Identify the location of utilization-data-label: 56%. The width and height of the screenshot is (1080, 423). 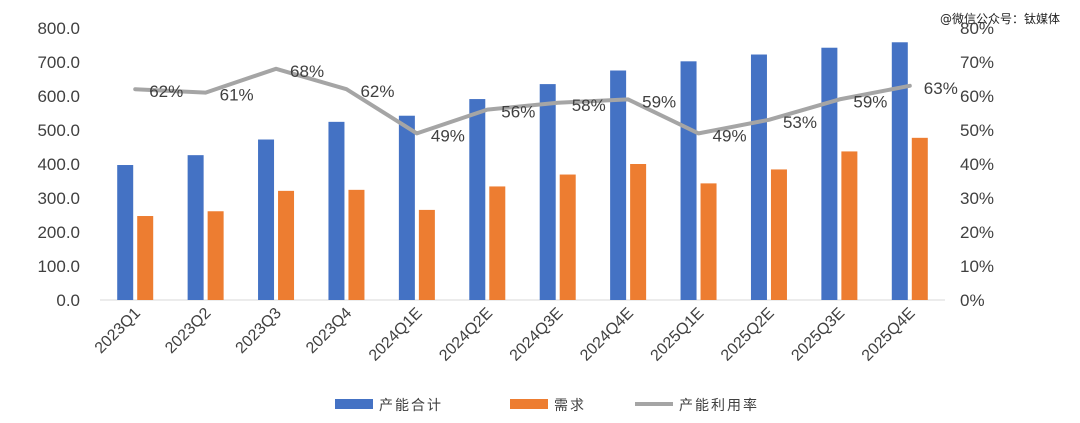
(518, 112).